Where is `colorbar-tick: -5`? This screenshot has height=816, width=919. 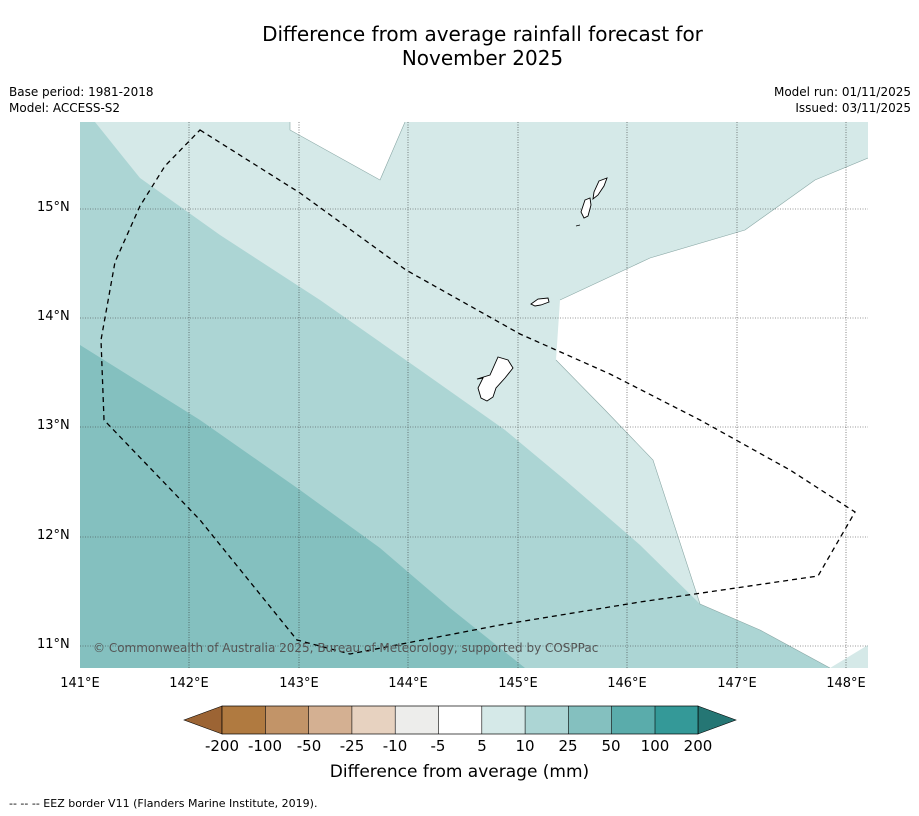 colorbar-tick: -5 is located at coordinates (438, 746).